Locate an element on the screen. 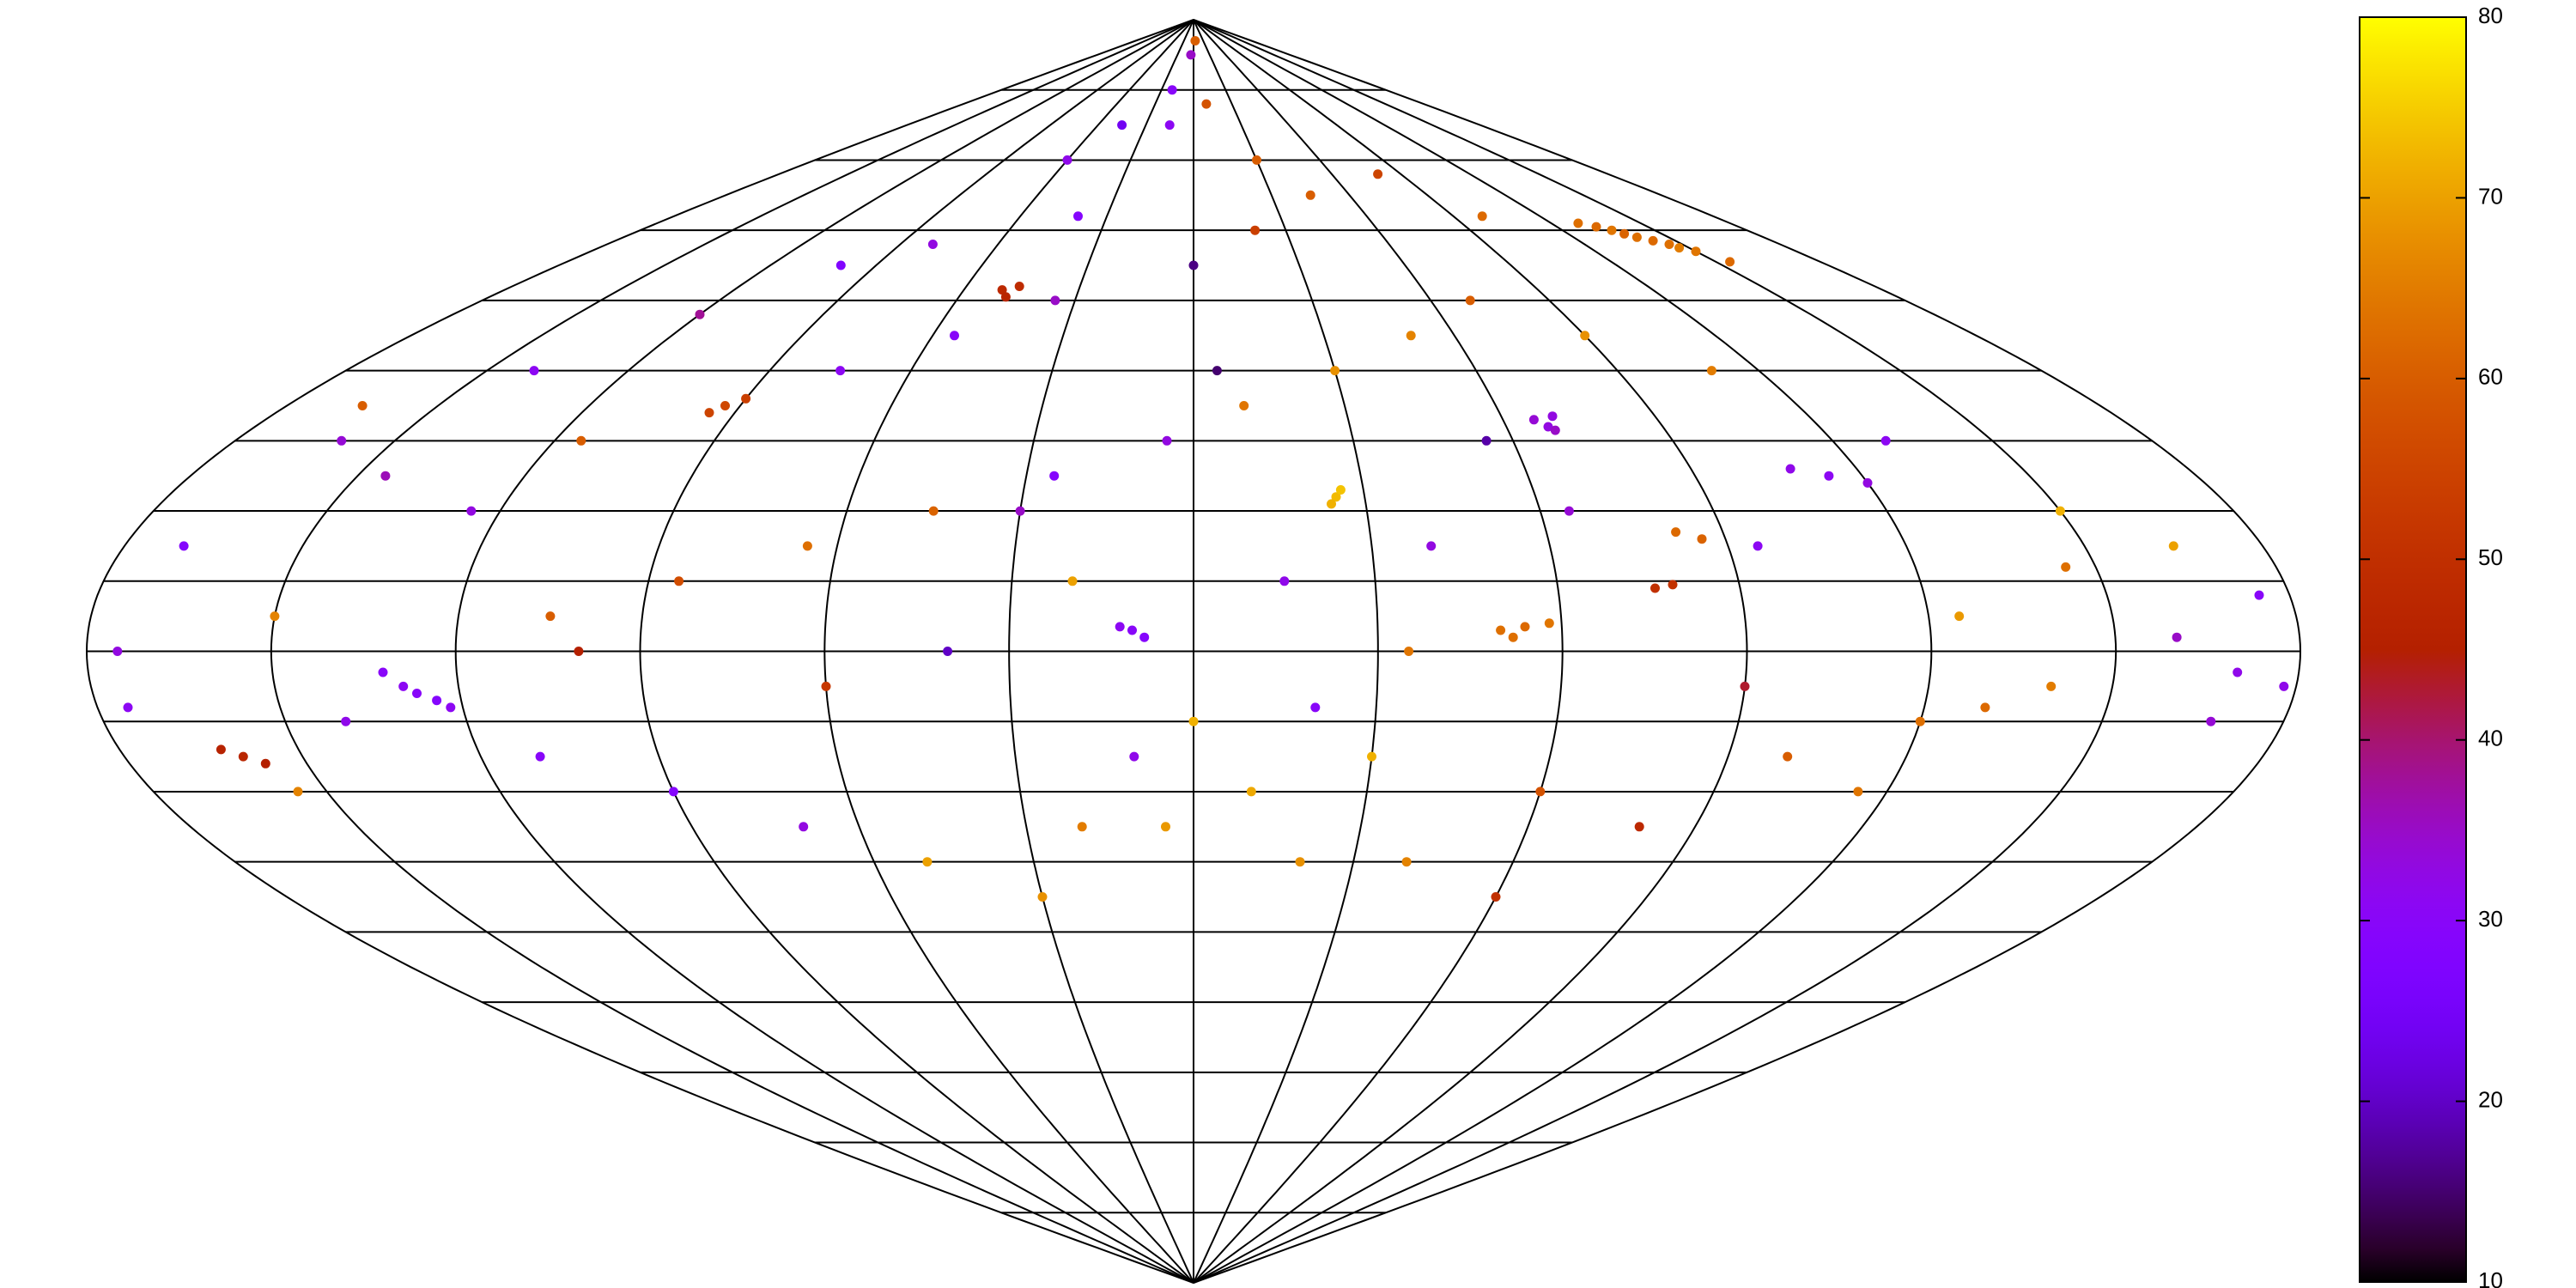 The height and width of the screenshot is (1288, 2576). colorbar-tick-label: 80 is located at coordinates (2490, 15).